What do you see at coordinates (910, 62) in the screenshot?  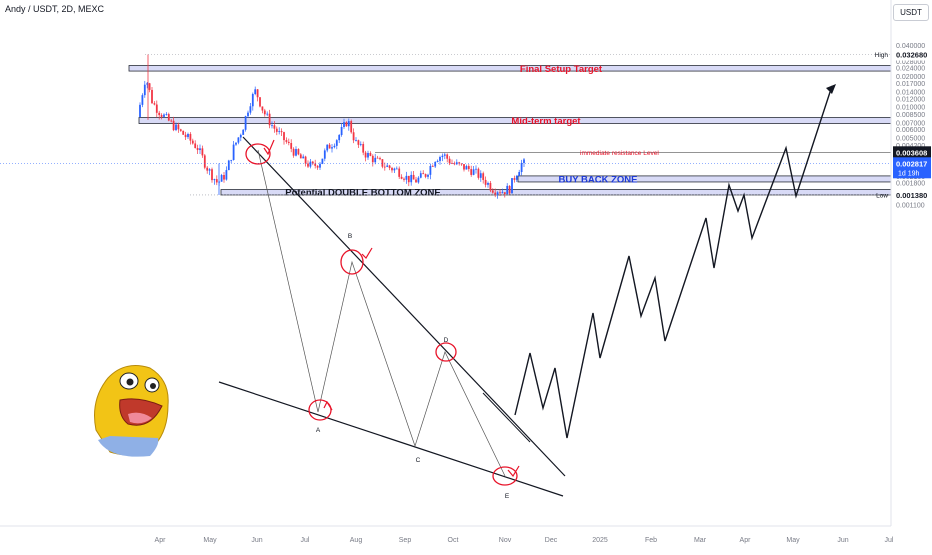 I see `y-tick-label: 0.028000` at bounding box center [910, 62].